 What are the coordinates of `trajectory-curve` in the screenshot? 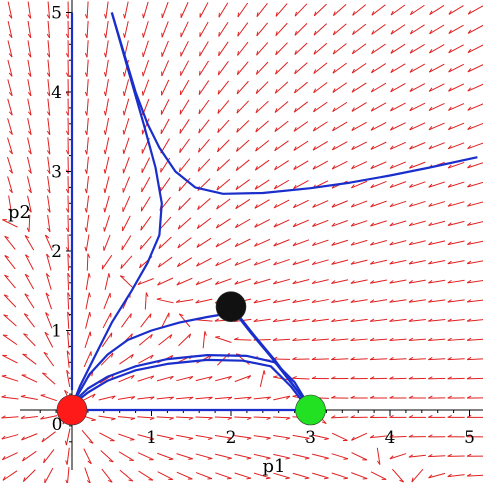 It's located at (151, 360).